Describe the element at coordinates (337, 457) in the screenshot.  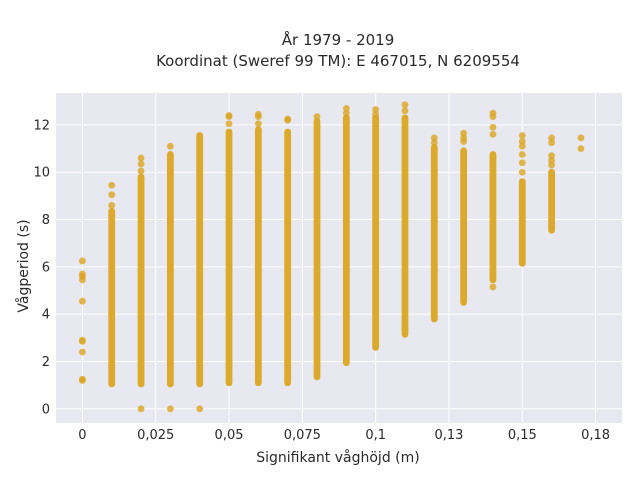
I see `x-axis-label: Signifikant våghöjd (m)` at that location.